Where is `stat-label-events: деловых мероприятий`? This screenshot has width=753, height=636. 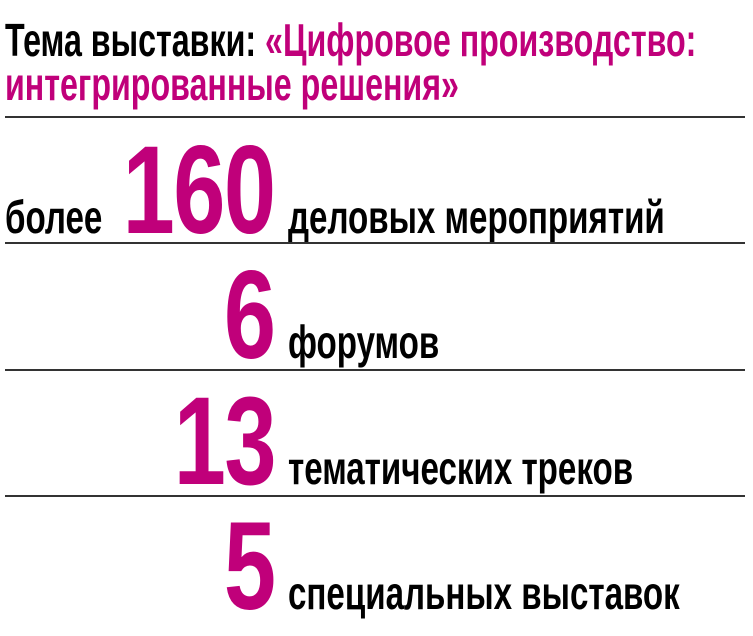
stat-label-events: деловых мероприятий is located at coordinates (476, 217).